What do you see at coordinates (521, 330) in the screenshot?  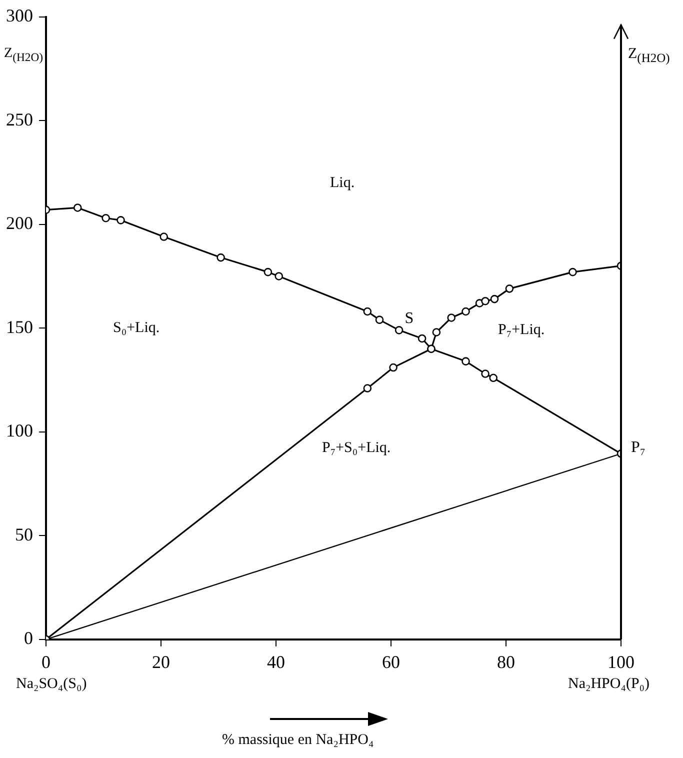 I see `annotation: P₇+Liq.` at bounding box center [521, 330].